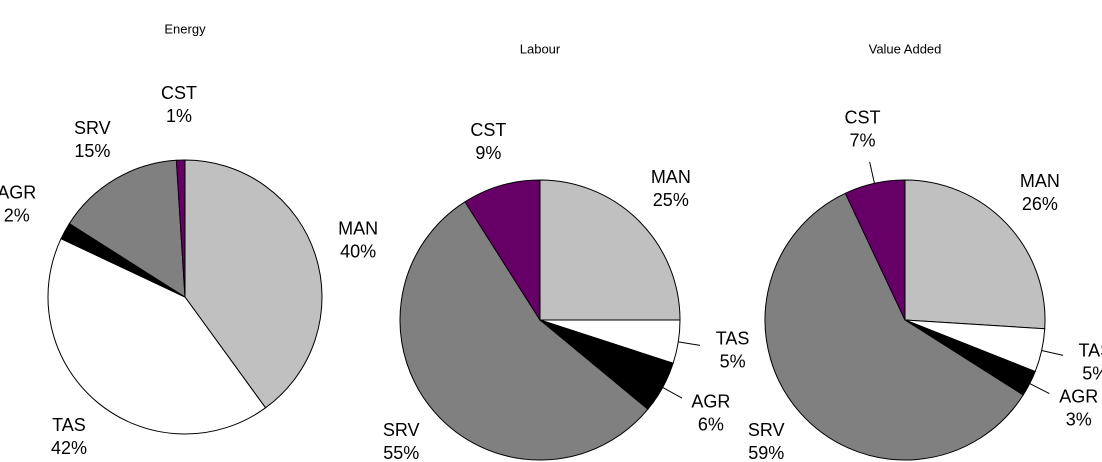 The image size is (1102, 462). I want to click on slice-value-label: 3%, so click(1079, 419).